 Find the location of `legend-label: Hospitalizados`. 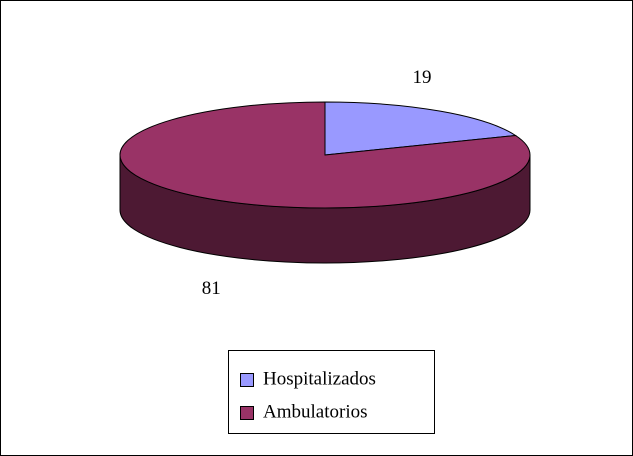

legend-label: Hospitalizados is located at coordinates (319, 378).